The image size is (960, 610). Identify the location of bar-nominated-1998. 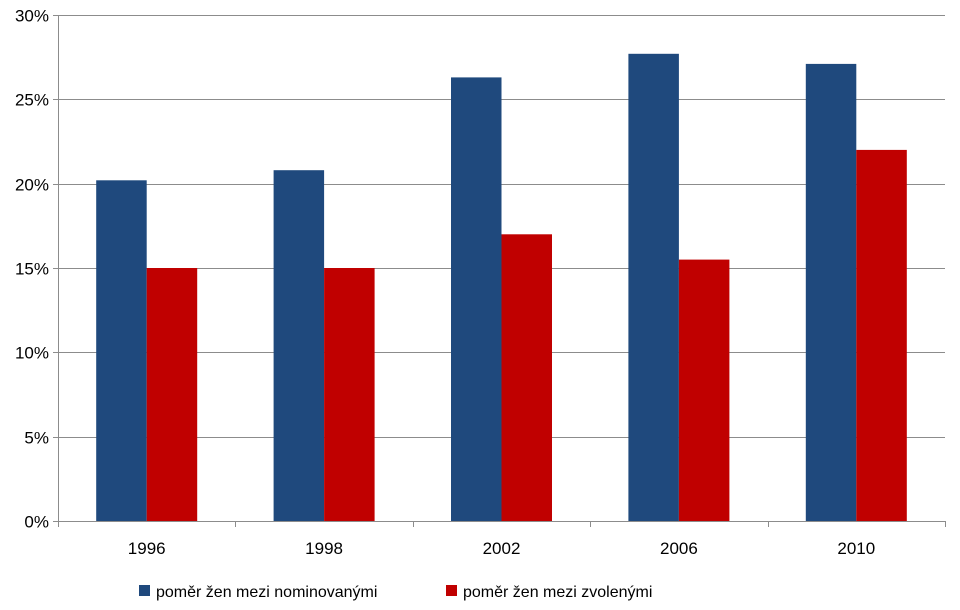
(299, 345).